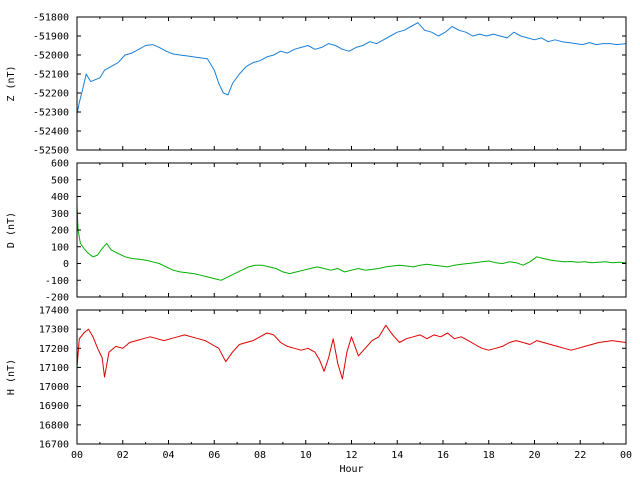 The height and width of the screenshot is (485, 640). What do you see at coordinates (51, 94) in the screenshot?
I see `z-y-tick-label: -52200` at bounding box center [51, 94].